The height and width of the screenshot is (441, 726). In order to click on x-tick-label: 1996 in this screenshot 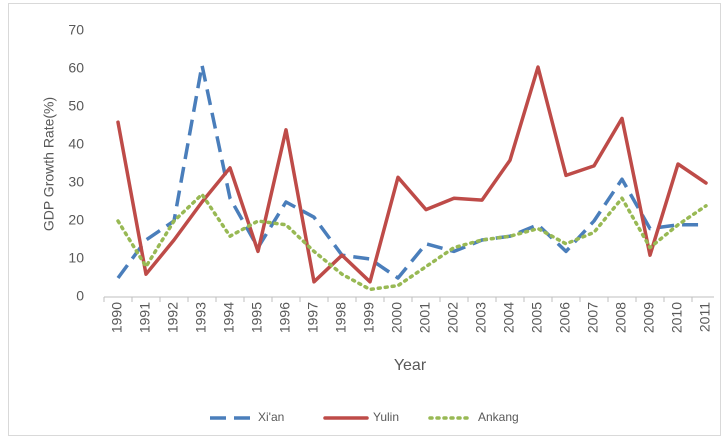, I will do `click(285, 317)`.